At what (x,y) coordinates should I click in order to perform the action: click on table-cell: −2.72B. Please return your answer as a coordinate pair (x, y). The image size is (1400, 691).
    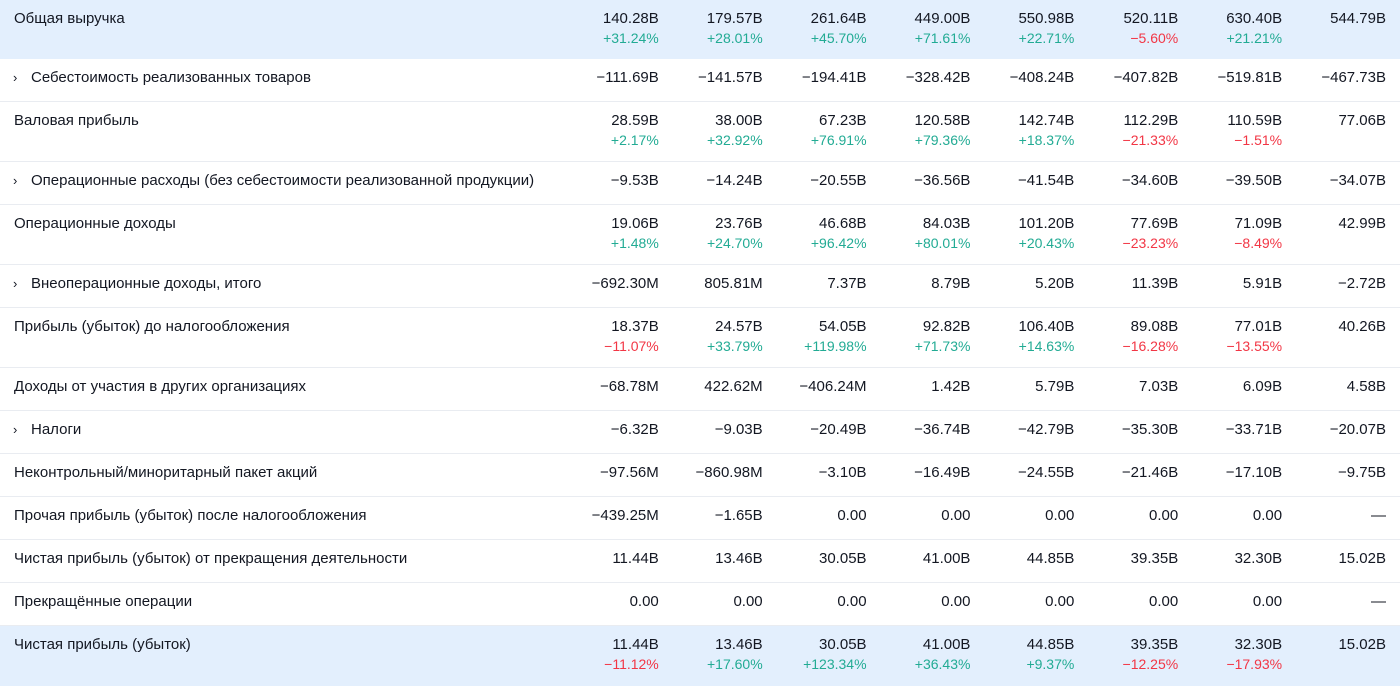
    Looking at the image, I should click on (1348, 284).